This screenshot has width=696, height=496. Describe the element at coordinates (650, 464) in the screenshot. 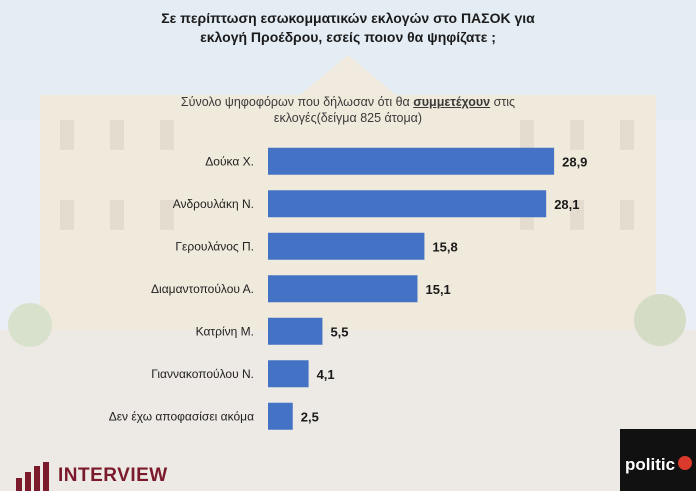

I see `politic-logo-text: politic` at that location.